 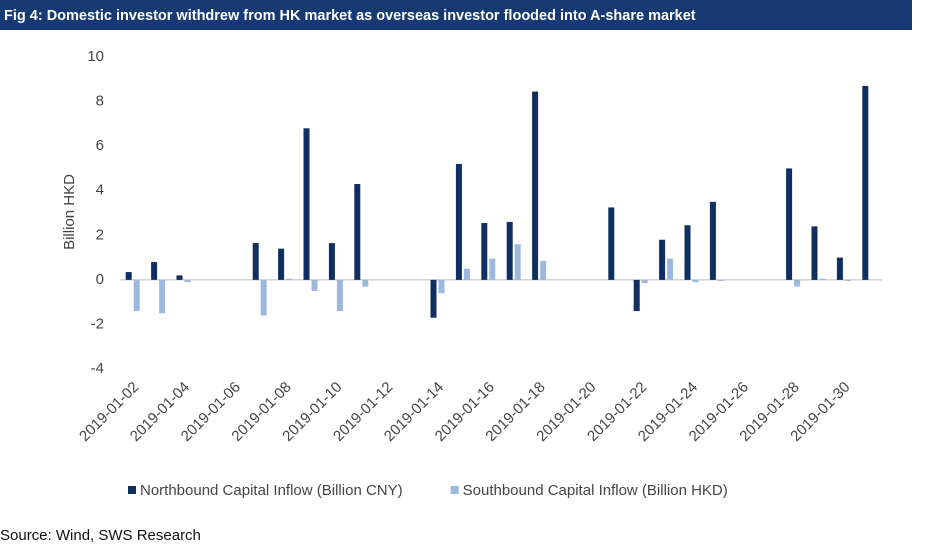 I want to click on legend-label: Northbound Capital Inflow (Billion CNY), so click(x=271, y=490).